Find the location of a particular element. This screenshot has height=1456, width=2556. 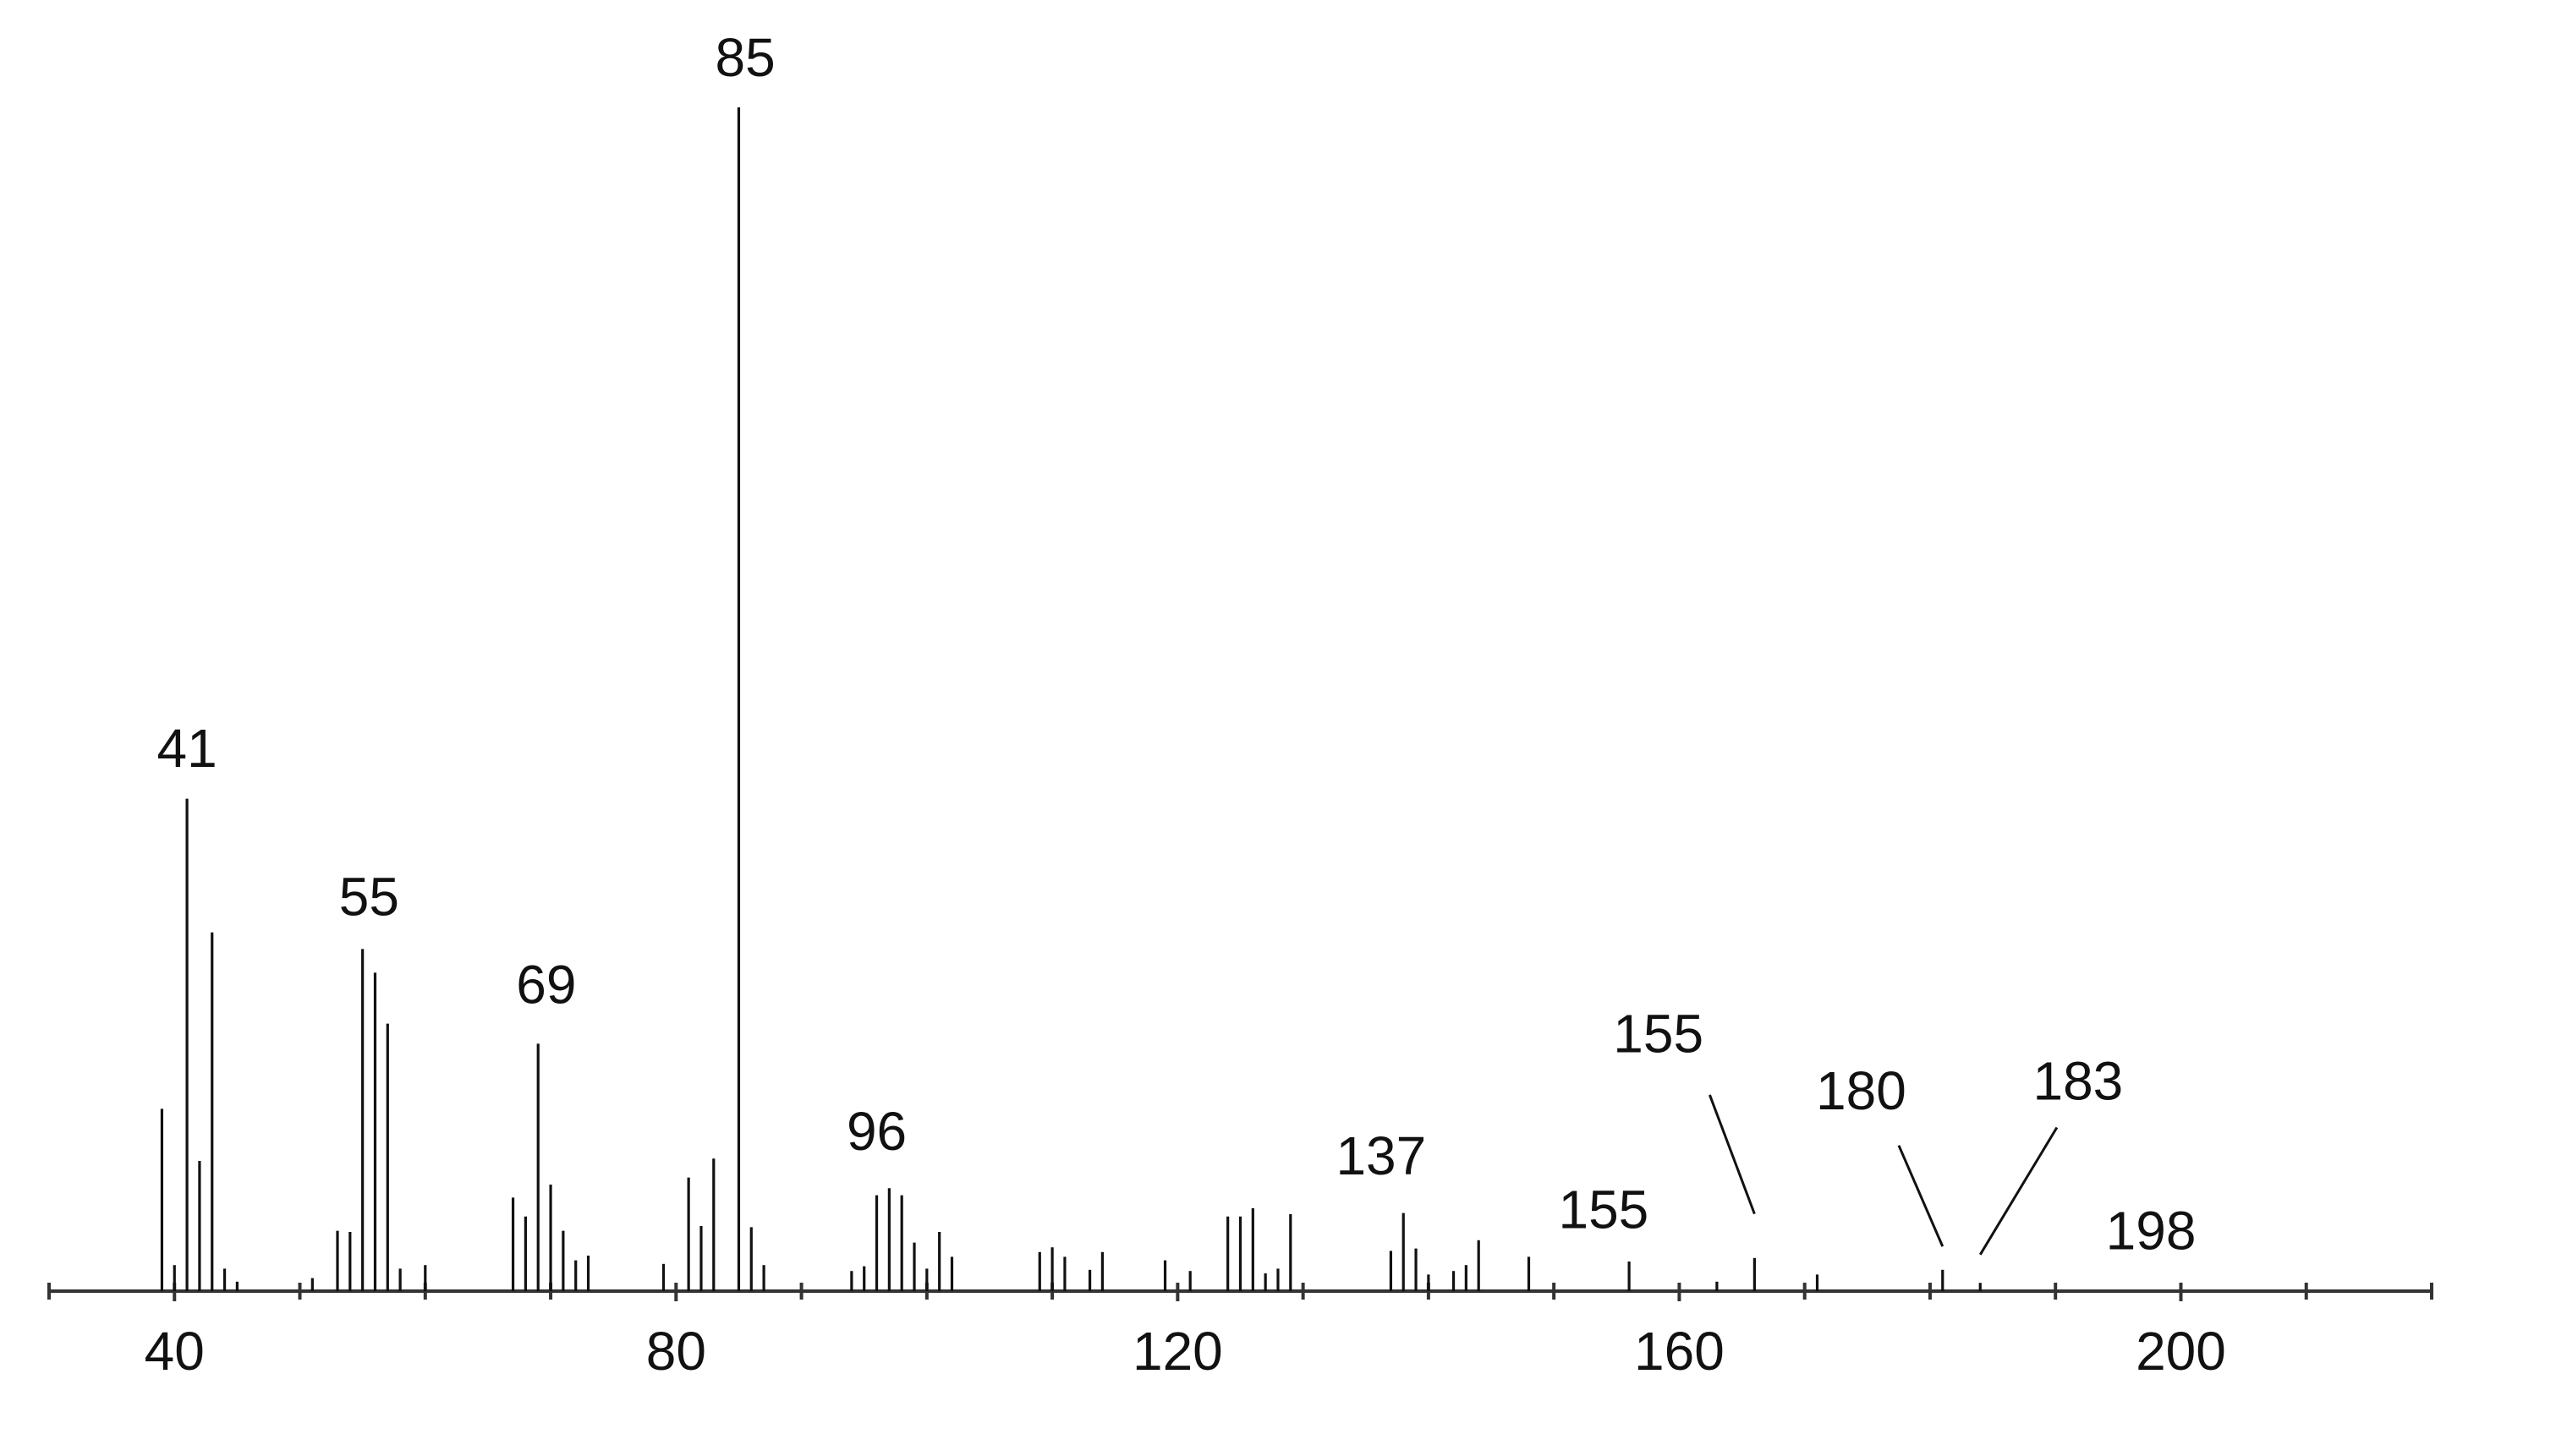

peak-label: 41 is located at coordinates (186, 748).